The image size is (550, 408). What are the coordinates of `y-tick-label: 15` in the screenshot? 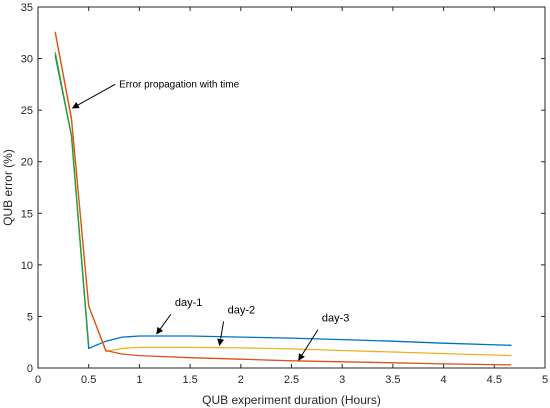 It's located at (27, 214).